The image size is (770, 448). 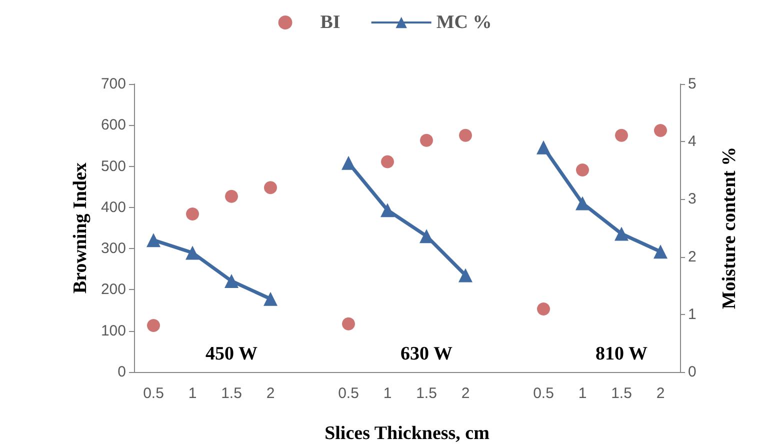 I want to click on y-tick-label: 700, so click(x=113, y=84).